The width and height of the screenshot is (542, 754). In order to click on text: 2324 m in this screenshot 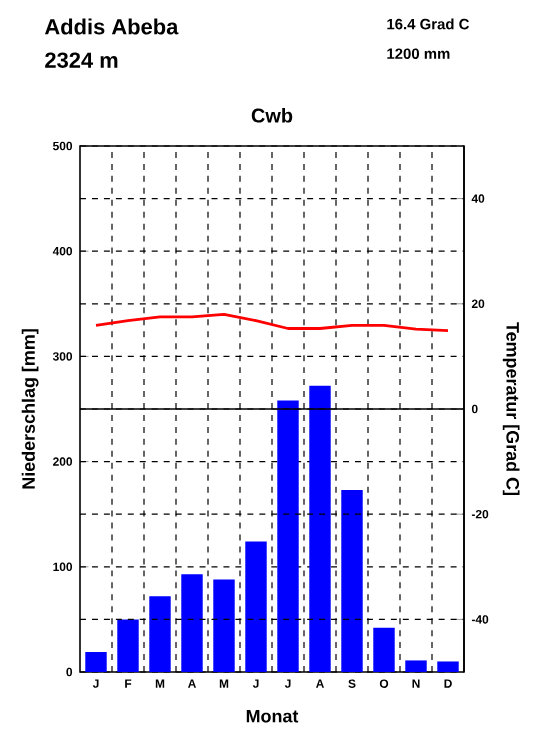, I will do `click(81, 60)`.